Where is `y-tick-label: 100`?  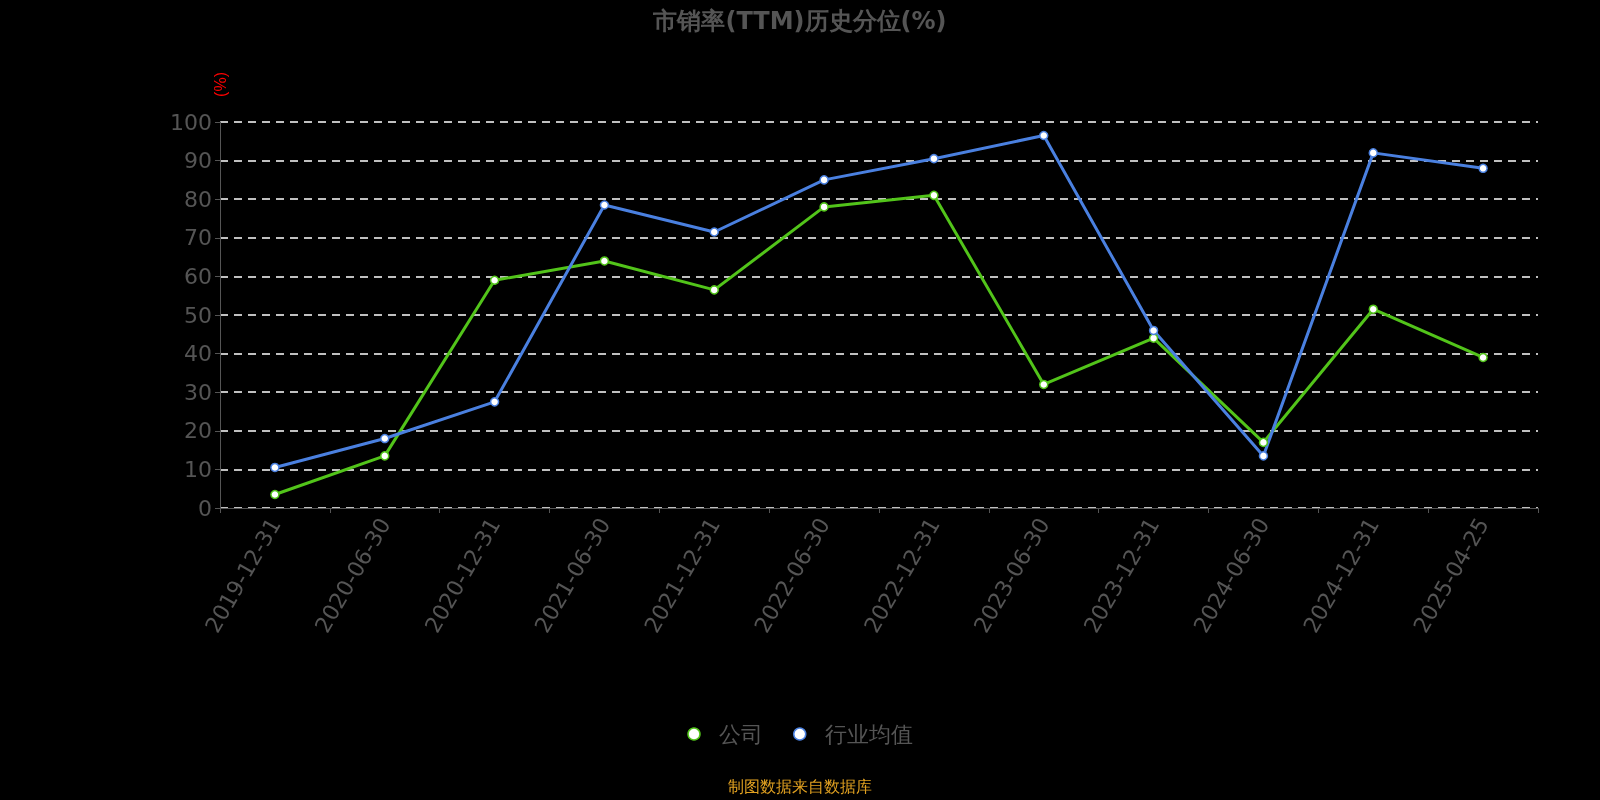
y-tick-label: 100 is located at coordinates (191, 122).